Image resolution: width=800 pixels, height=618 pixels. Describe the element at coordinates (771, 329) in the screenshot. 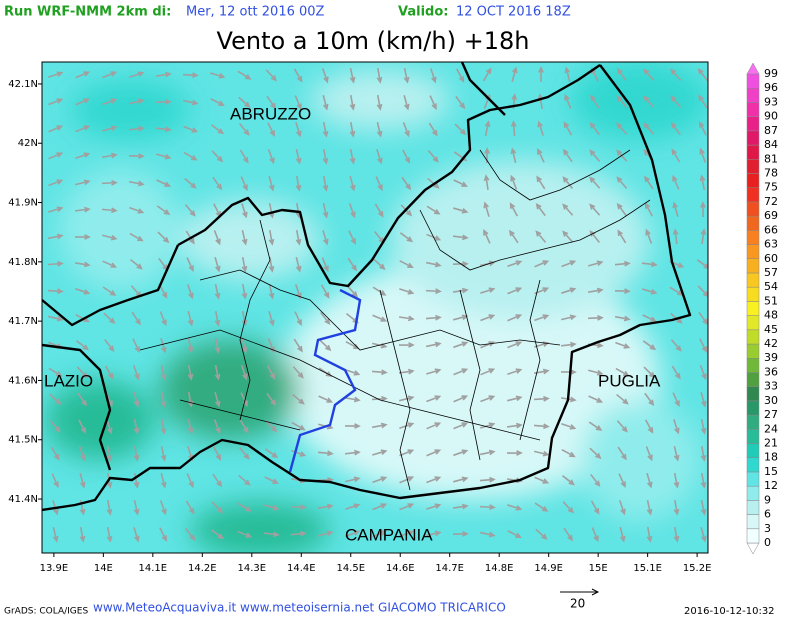

I see `colorbar-label: 45` at that location.